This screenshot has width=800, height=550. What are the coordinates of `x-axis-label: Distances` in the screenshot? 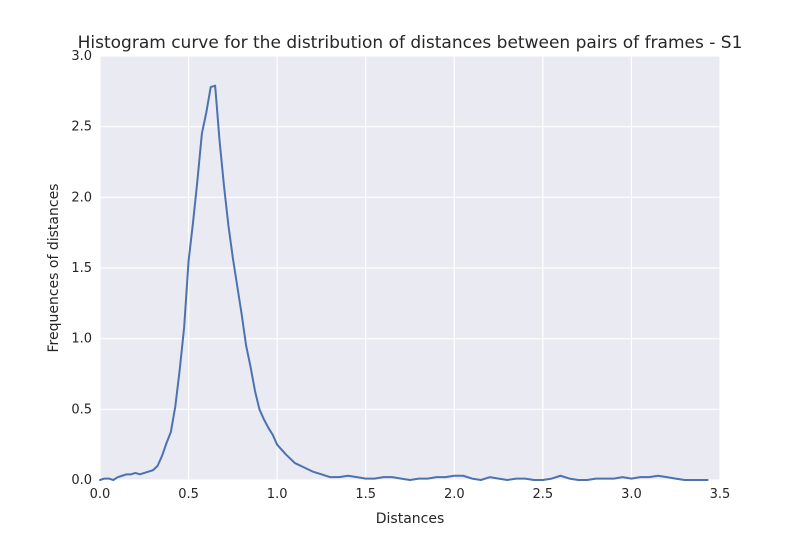 It's located at (410, 519).